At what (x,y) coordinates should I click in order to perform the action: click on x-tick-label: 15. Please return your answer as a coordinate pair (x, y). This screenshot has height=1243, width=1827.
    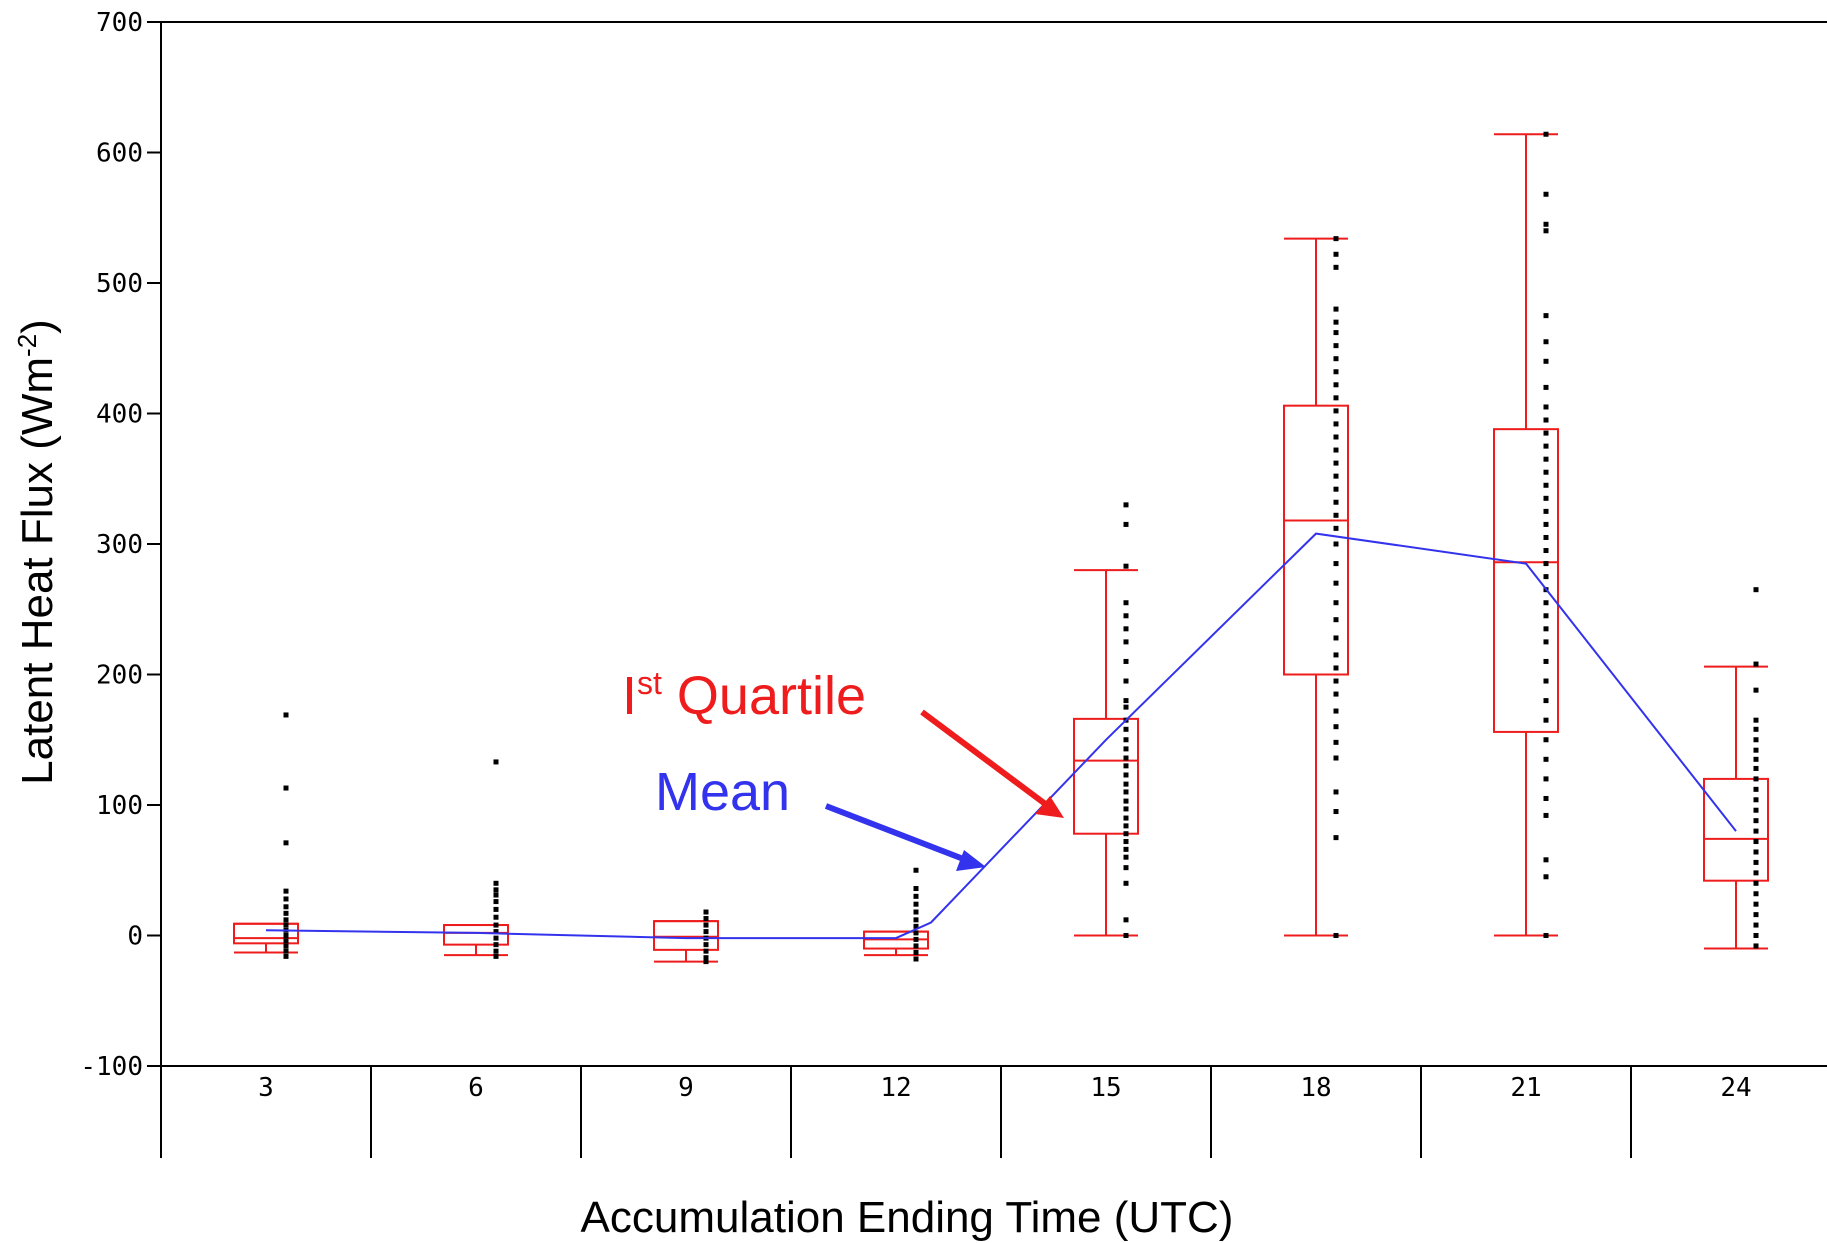
    Looking at the image, I should click on (1105, 1088).